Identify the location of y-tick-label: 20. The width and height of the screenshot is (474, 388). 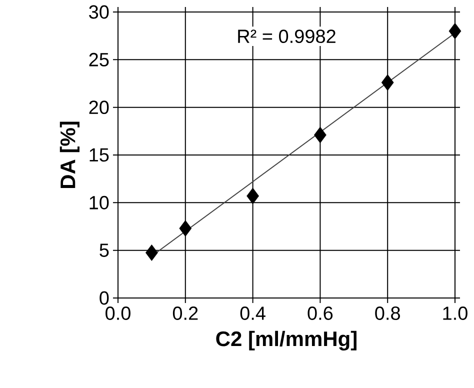
(99, 107).